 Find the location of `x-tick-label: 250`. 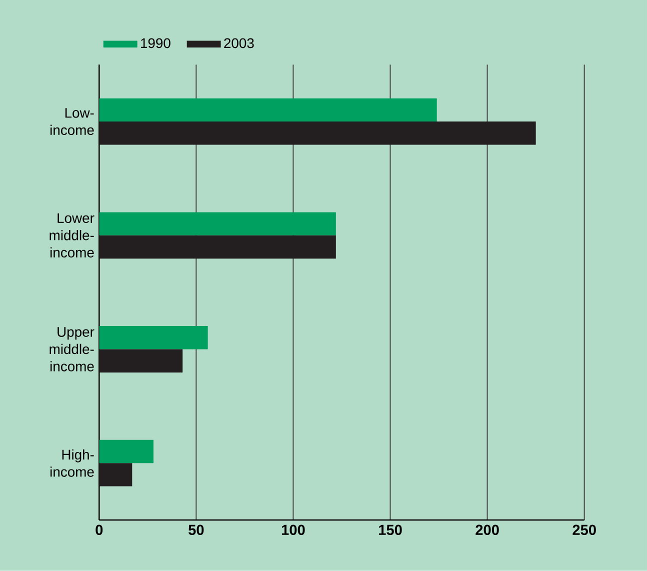

x-tick-label: 250 is located at coordinates (584, 530).